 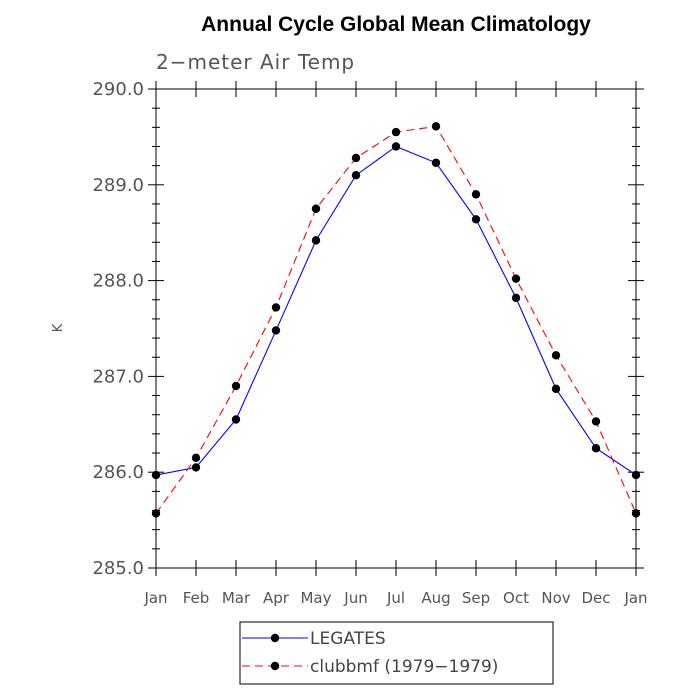 What do you see at coordinates (236, 598) in the screenshot?
I see `x-tick-label: Mar` at bounding box center [236, 598].